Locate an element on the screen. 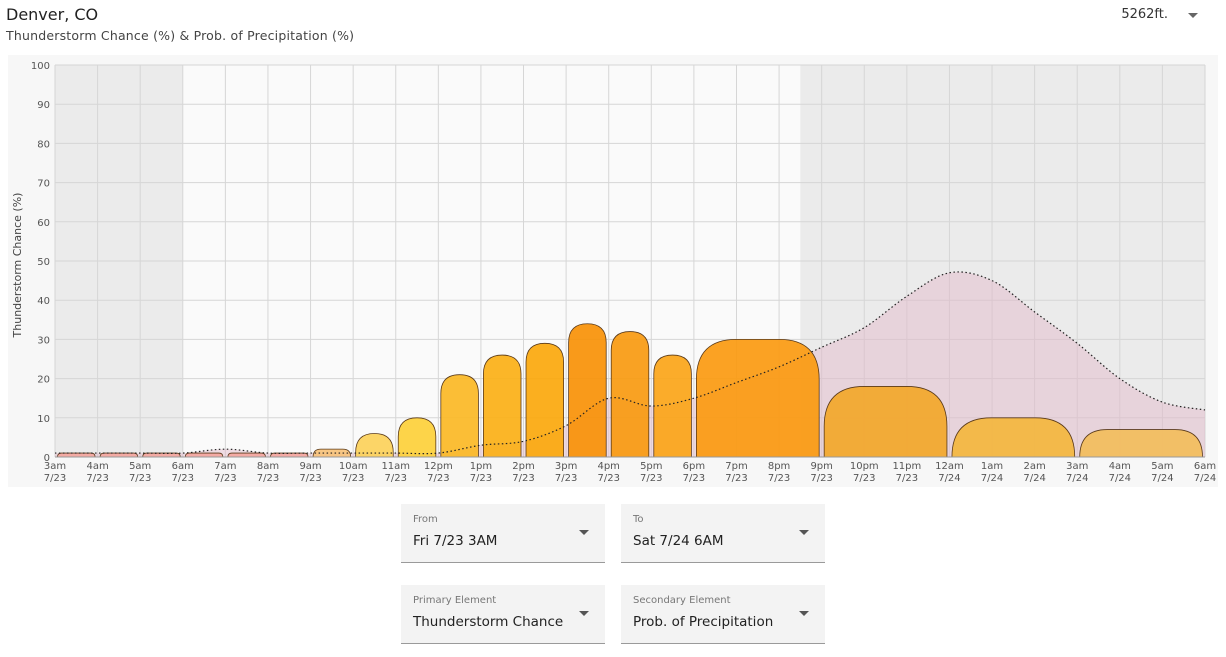 The width and height of the screenshot is (1226, 657). x-tick-label: 8pm is located at coordinates (779, 466).